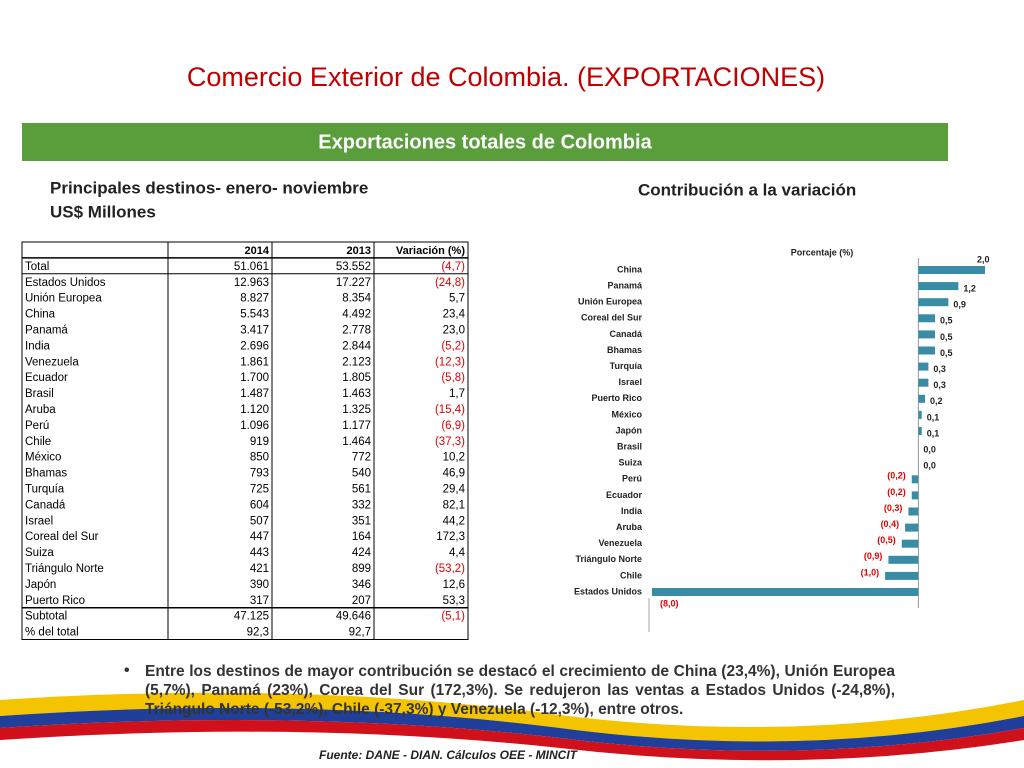 This screenshot has height=768, width=1024. What do you see at coordinates (630, 382) in the screenshot?
I see `category-label: Israel` at bounding box center [630, 382].